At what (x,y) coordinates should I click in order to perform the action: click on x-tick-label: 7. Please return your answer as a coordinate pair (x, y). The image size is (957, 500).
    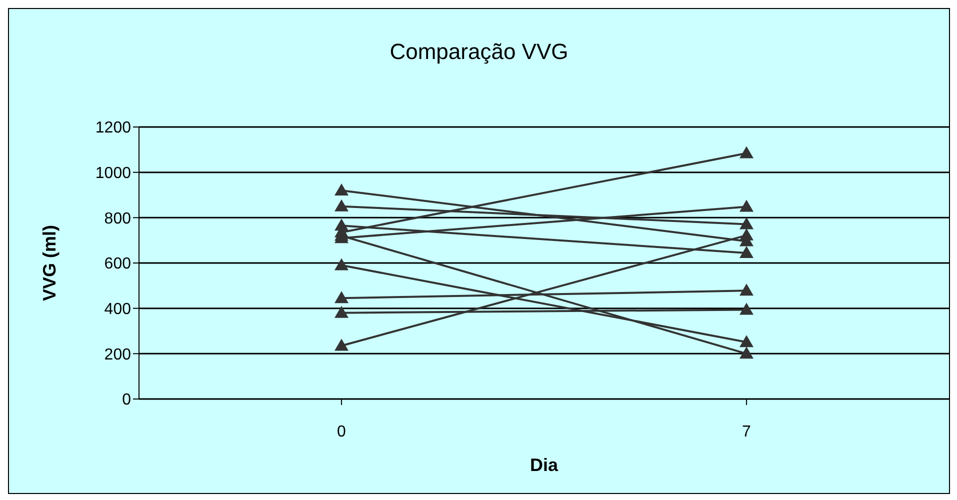
    Looking at the image, I should click on (747, 431).